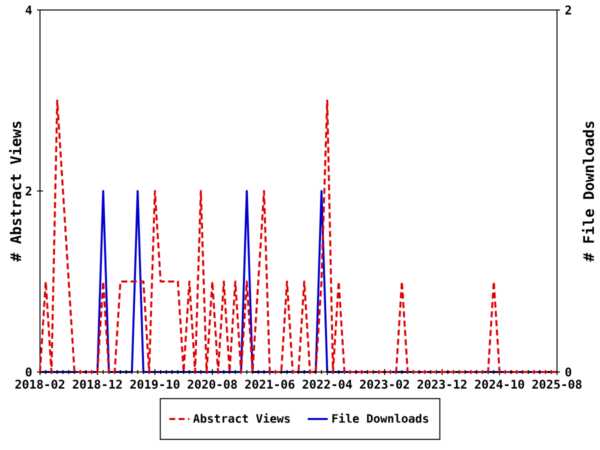 The image size is (600, 450). Describe the element at coordinates (499, 384) in the screenshot. I see `x-tick-label: 2024-10` at that location.